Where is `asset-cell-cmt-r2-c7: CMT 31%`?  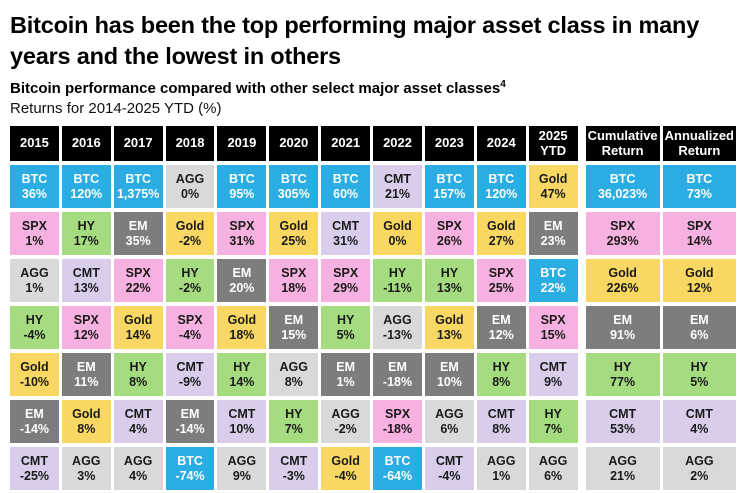 asset-cell-cmt-r2-c7: CMT 31% is located at coordinates (346, 234).